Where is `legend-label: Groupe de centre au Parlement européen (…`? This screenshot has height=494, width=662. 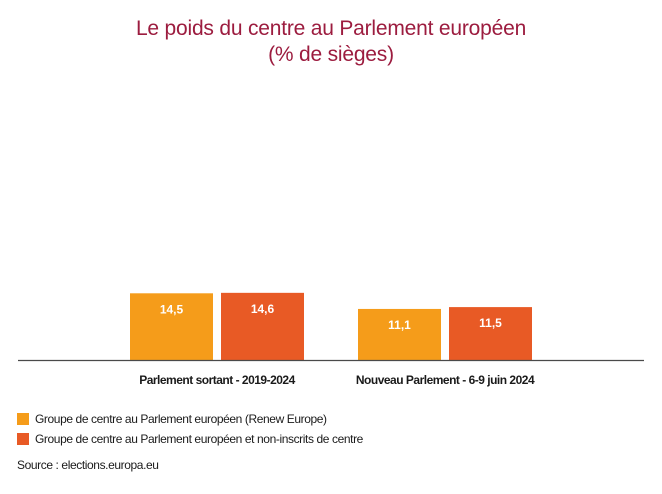
legend-label: Groupe de centre au Parlement européen (… is located at coordinates (181, 419).